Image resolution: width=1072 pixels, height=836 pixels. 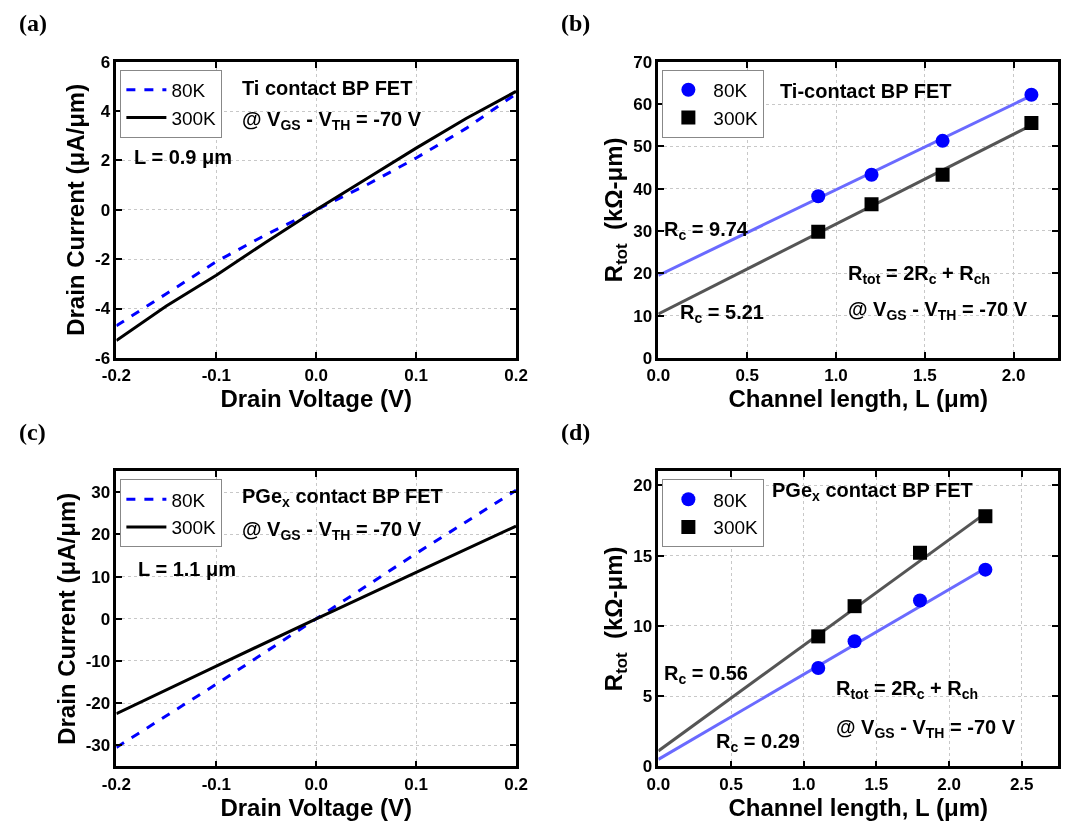 What do you see at coordinates (98, 746) in the screenshot?
I see `y-tick-label: -30` at bounding box center [98, 746].